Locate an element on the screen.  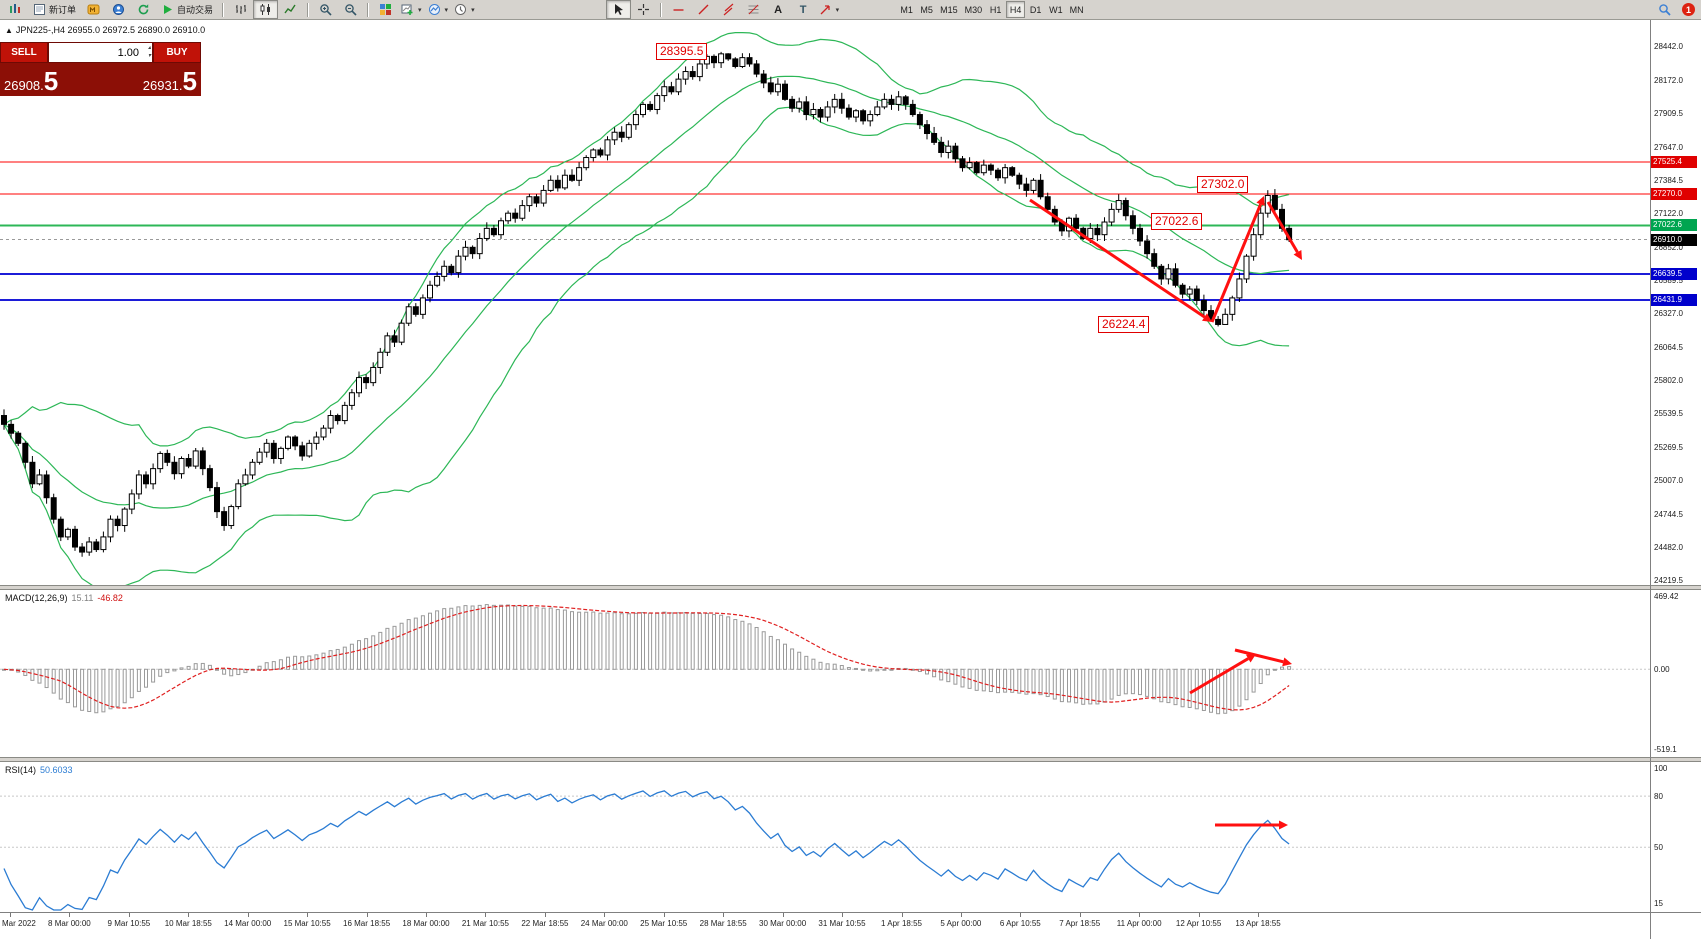
rsi-axis-tick: 80 is located at coordinates (1658, 797).